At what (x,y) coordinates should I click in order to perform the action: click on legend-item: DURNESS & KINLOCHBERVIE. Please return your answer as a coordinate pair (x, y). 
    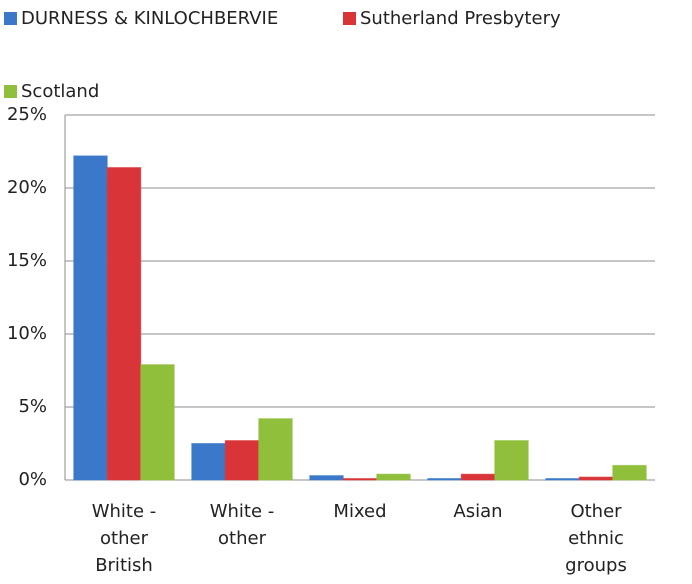
    Looking at the image, I should click on (141, 18).